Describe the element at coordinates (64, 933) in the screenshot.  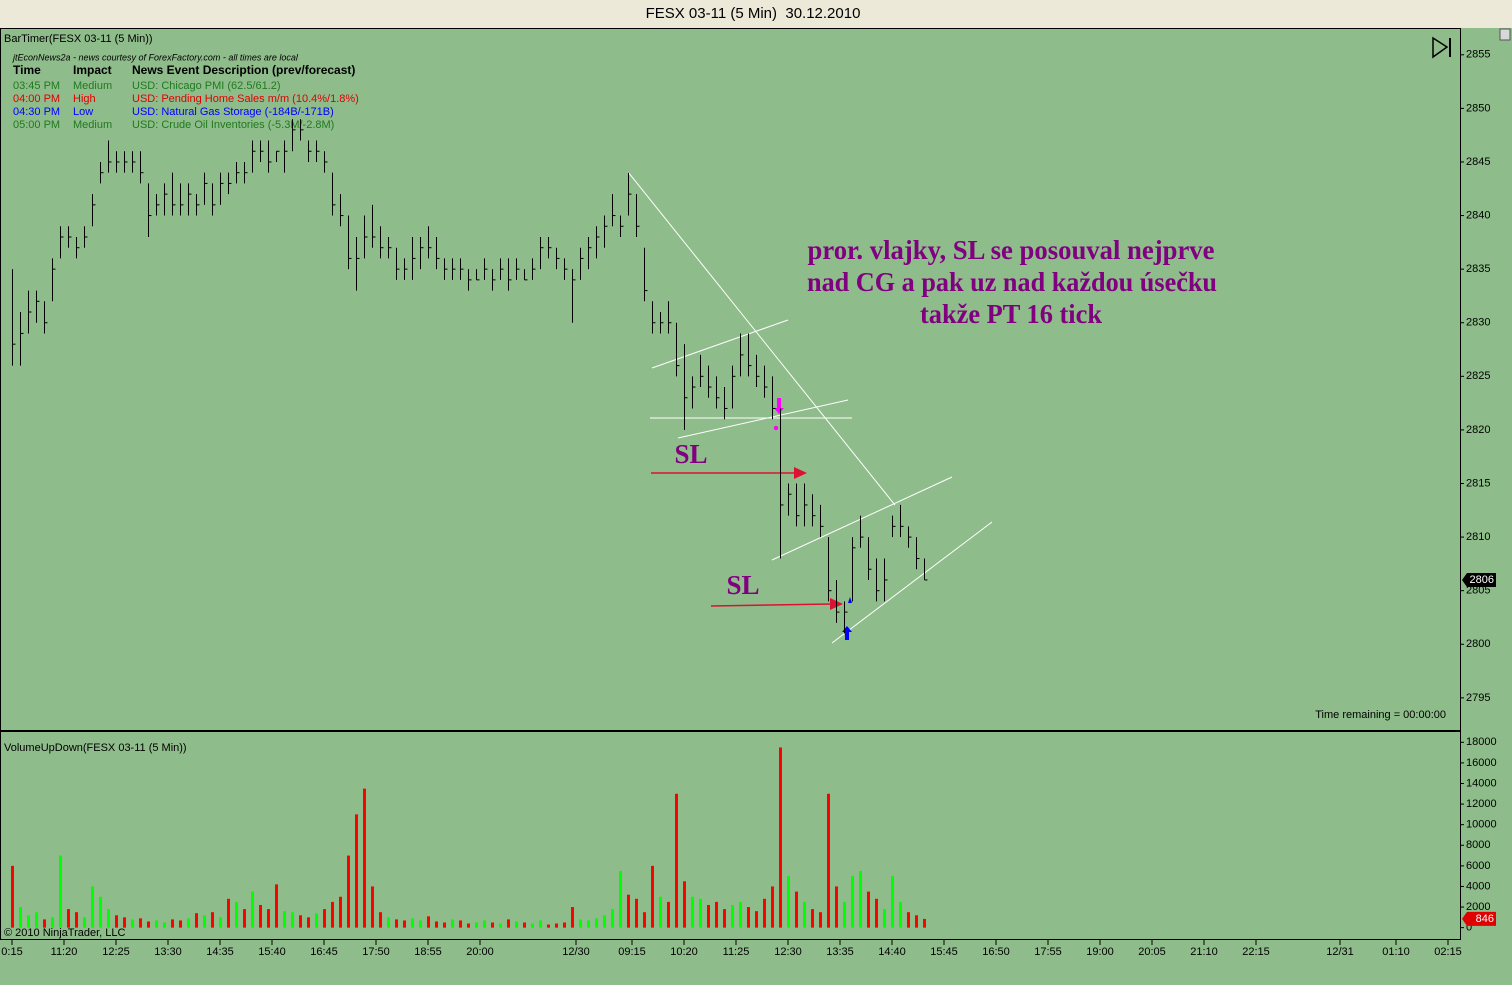
I see `copyright: © 2010 NinjaTrader, LLC` at that location.